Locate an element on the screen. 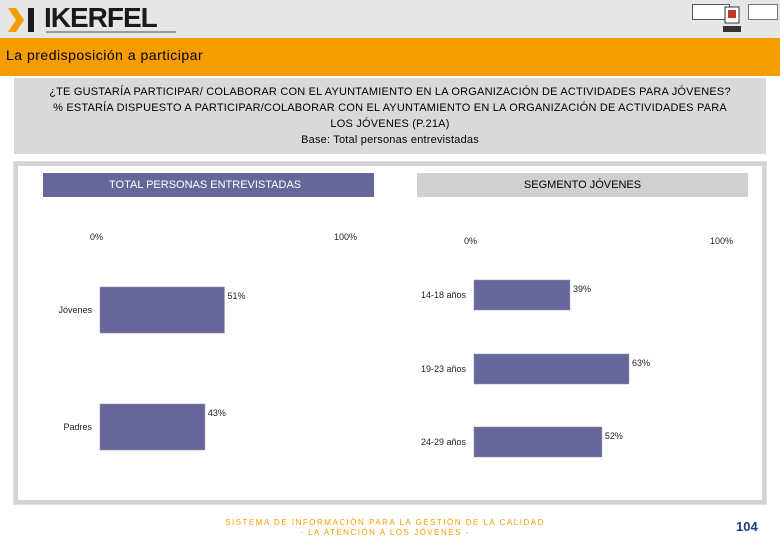  data-label: 51% is located at coordinates (236, 296).